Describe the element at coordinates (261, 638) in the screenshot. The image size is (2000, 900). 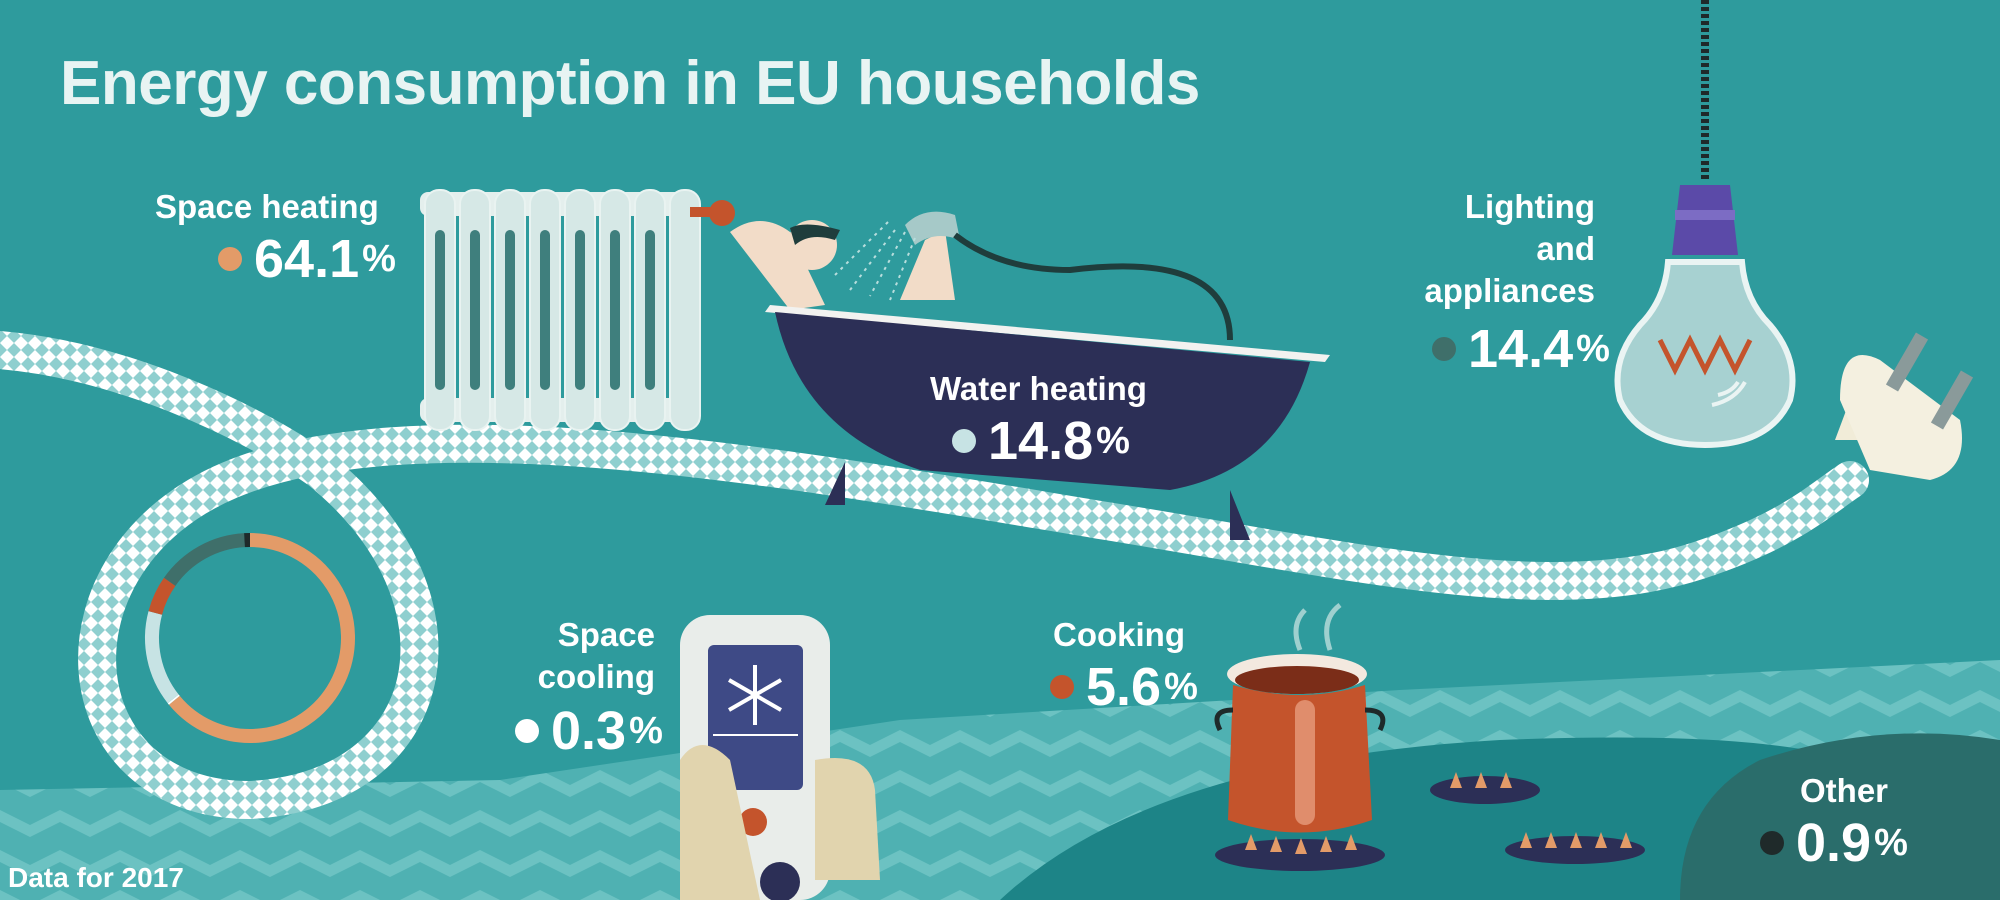
I see `donut-slice-space-heating` at that location.